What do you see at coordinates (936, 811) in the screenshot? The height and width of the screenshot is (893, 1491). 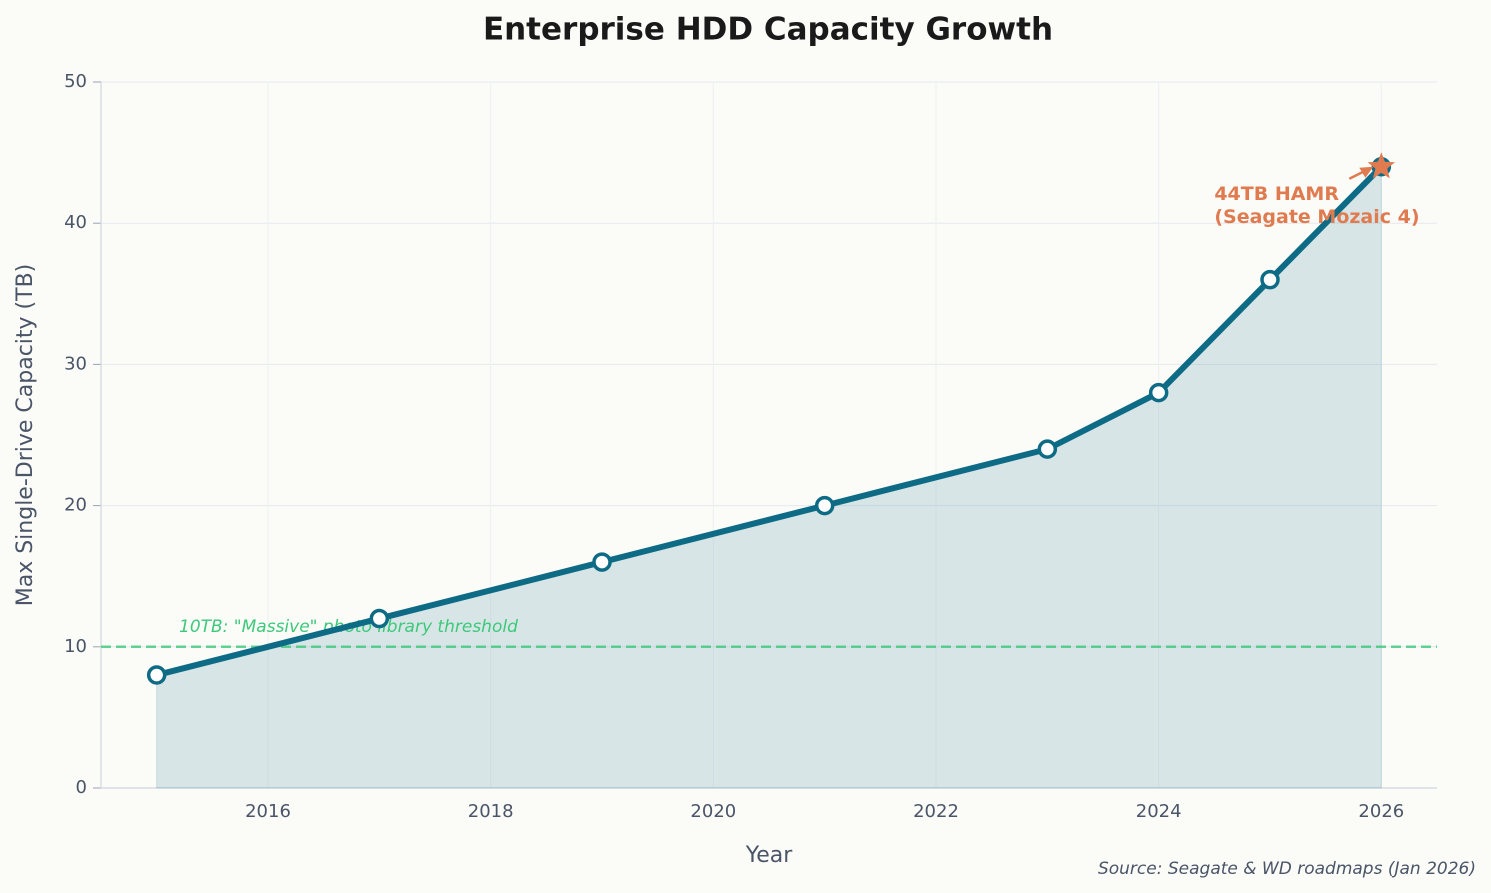 I see `x-tick-label: 2022` at bounding box center [936, 811].